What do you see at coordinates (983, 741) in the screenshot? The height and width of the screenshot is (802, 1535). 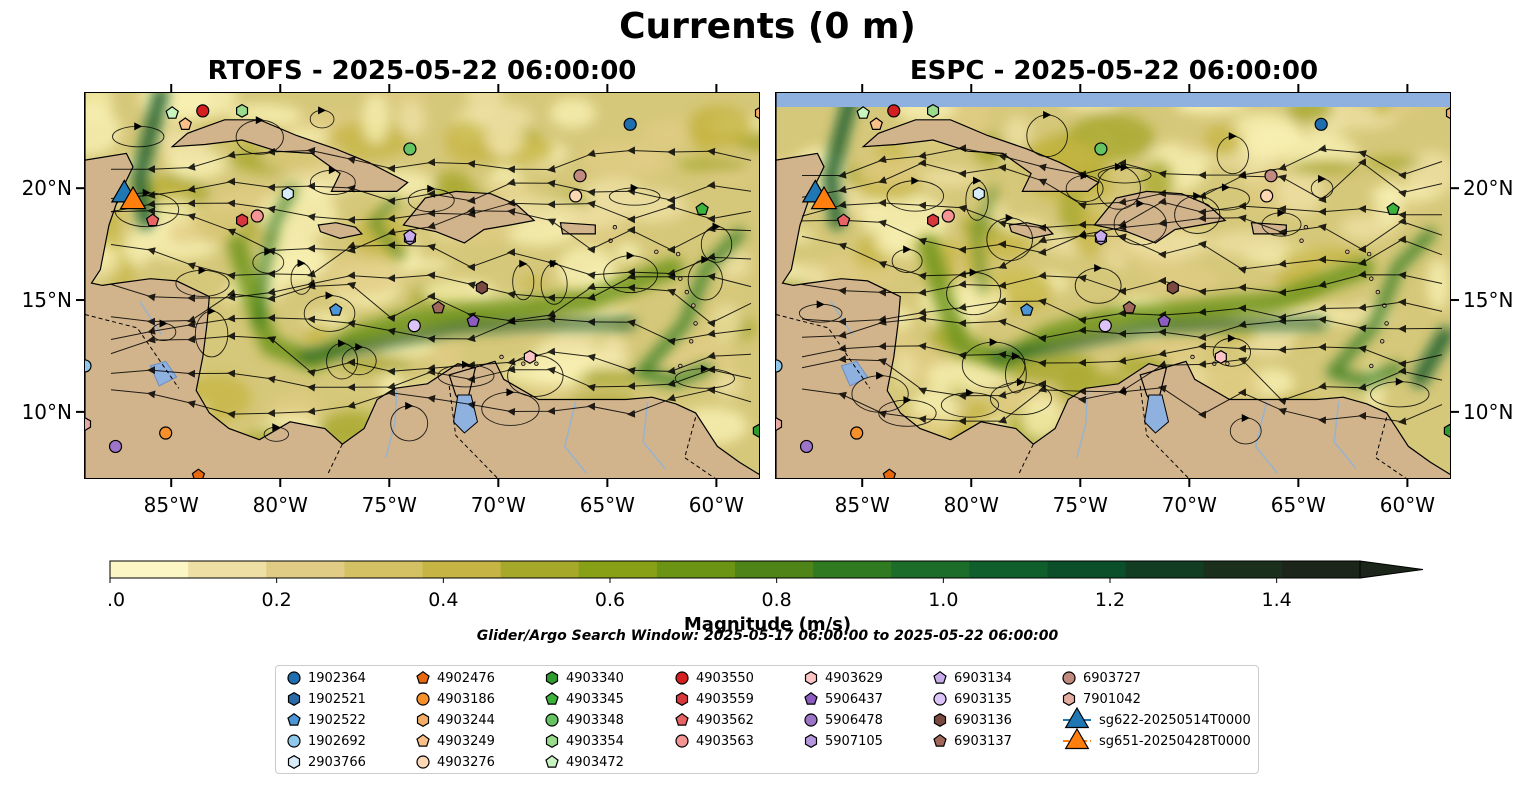 I see `legend-label: 6903137` at bounding box center [983, 741].